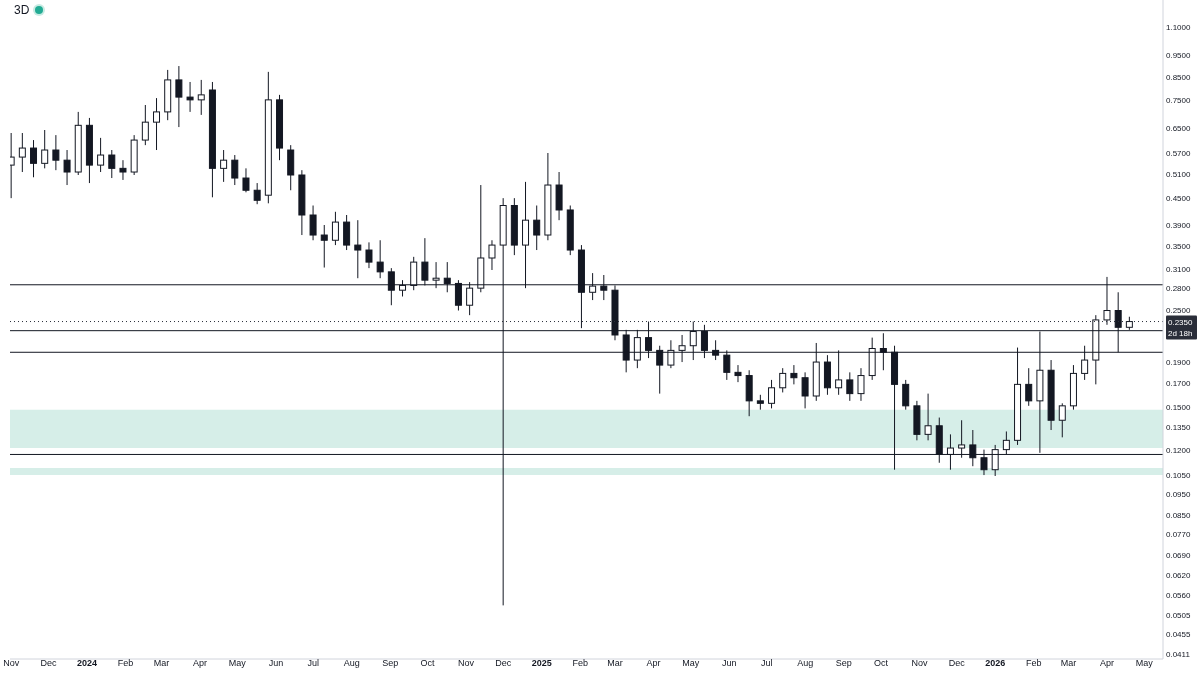  I want to click on y-tick-label: 0.4500, so click(1179, 198).